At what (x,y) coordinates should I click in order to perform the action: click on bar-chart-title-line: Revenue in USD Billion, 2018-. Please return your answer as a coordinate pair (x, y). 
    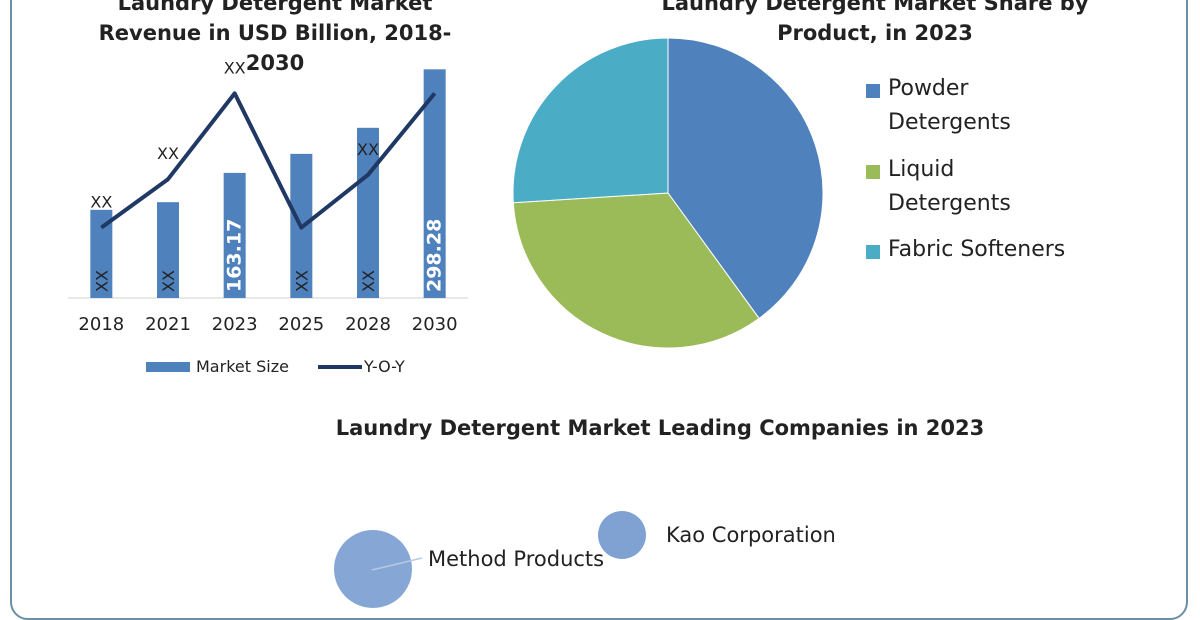
    Looking at the image, I should click on (275, 33).